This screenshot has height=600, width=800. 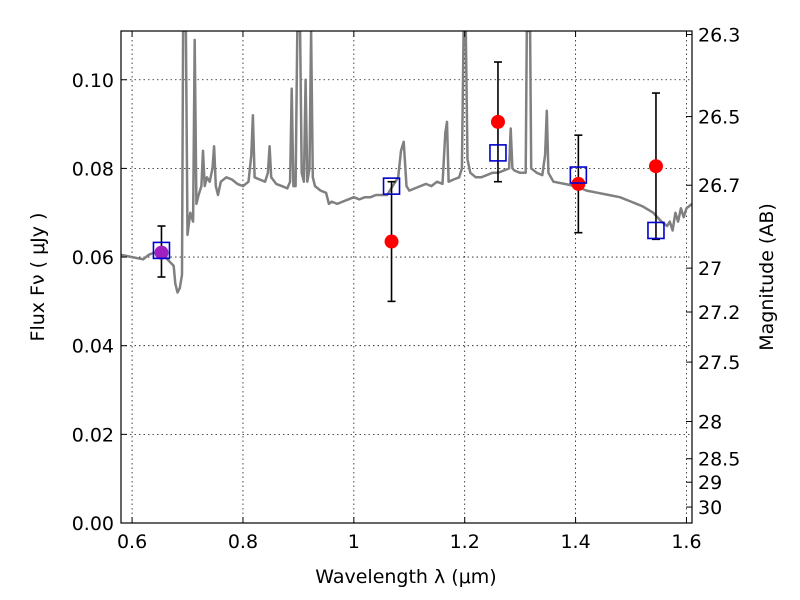 What do you see at coordinates (93, 435) in the screenshot?
I see `y-tick-label: 0.02` at bounding box center [93, 435].